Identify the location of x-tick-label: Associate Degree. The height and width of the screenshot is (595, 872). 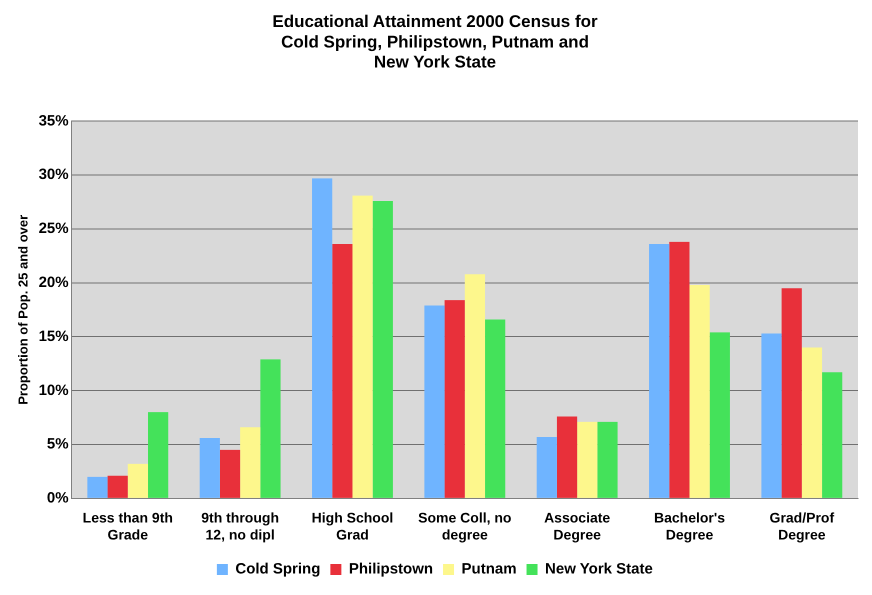
(577, 526).